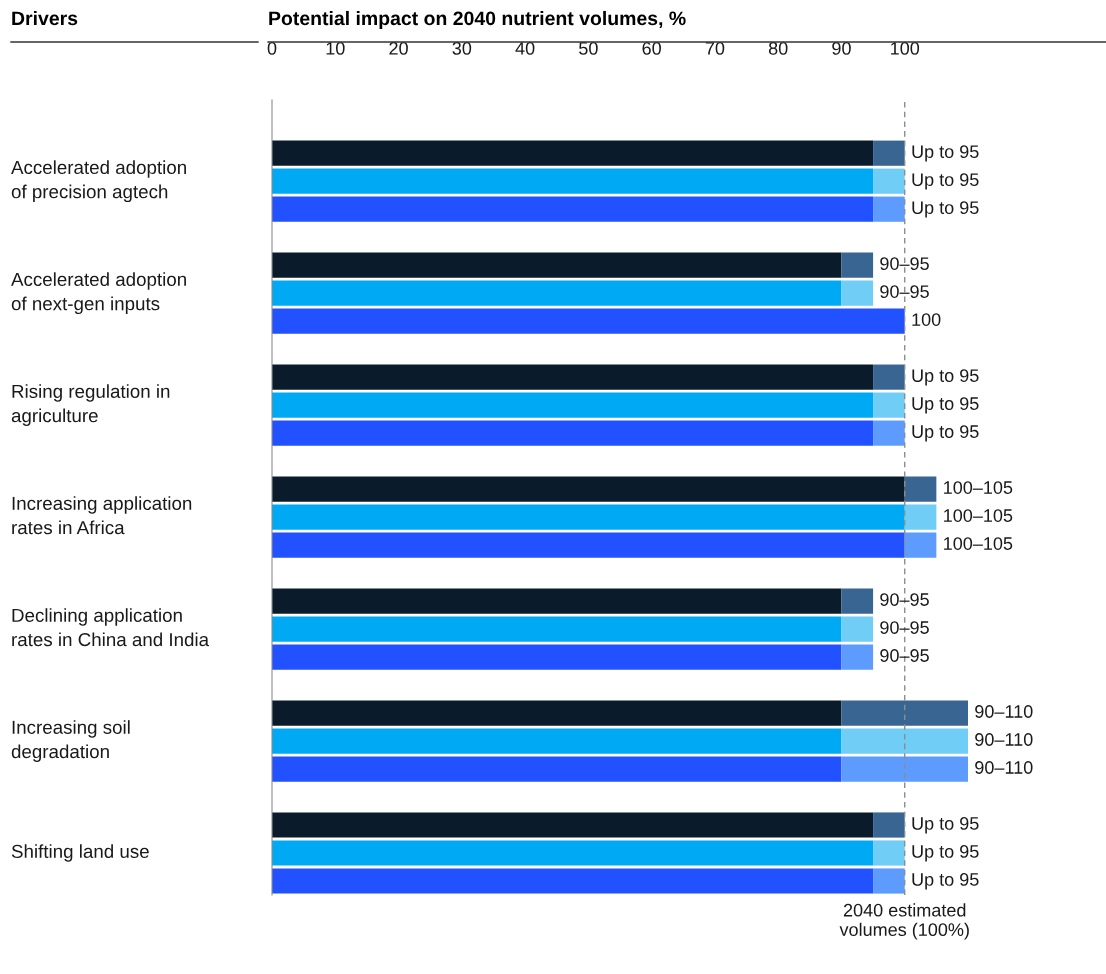  What do you see at coordinates (841, 48) in the screenshot?
I see `x-tick-label: 90` at bounding box center [841, 48].